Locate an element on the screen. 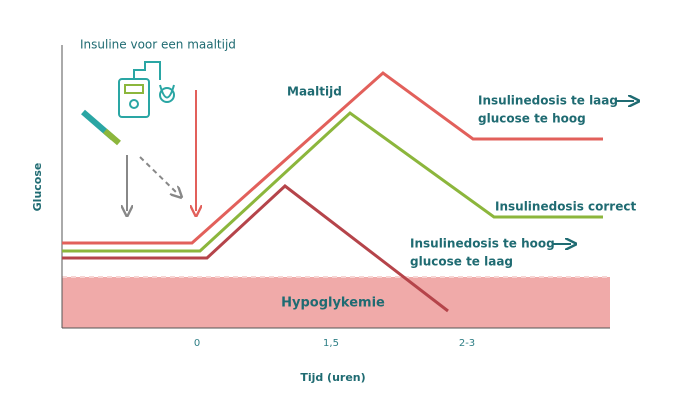  x-label: 1,5 is located at coordinates (331, 343).